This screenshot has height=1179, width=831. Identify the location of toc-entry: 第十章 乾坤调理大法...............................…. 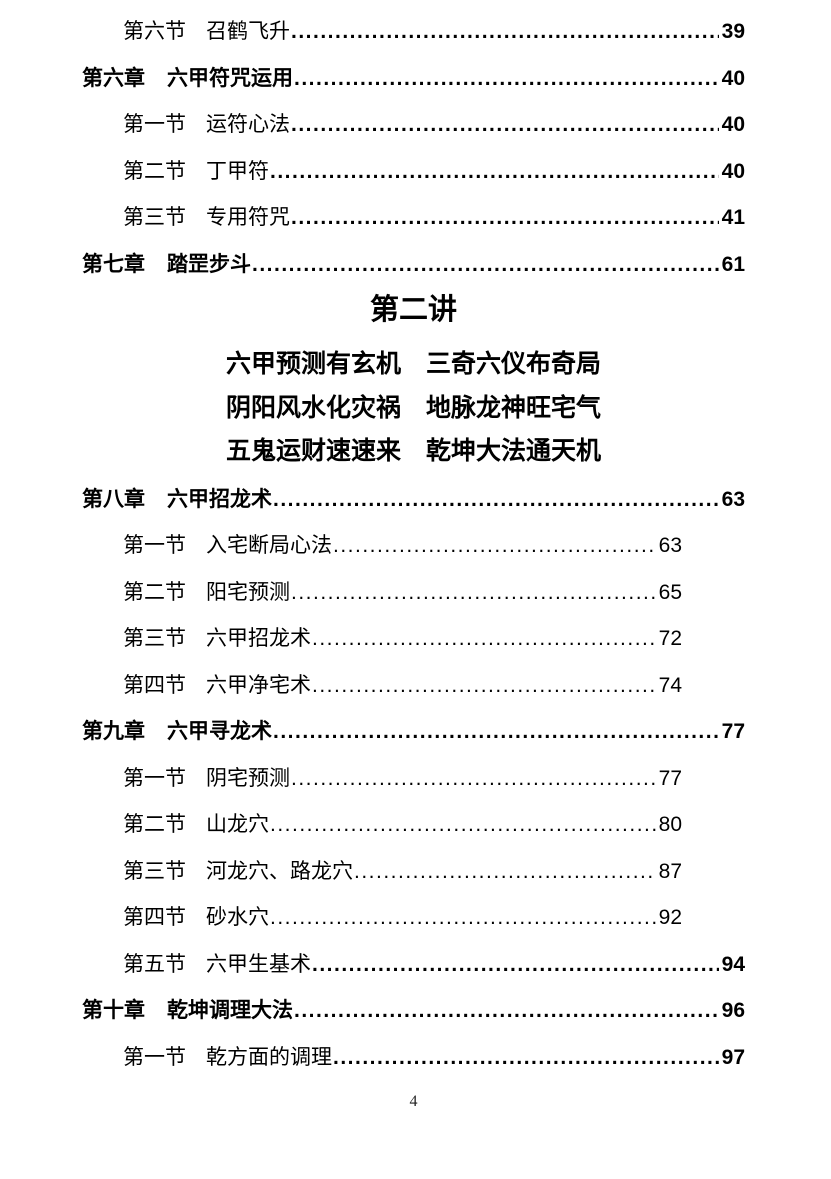
(413, 1011).